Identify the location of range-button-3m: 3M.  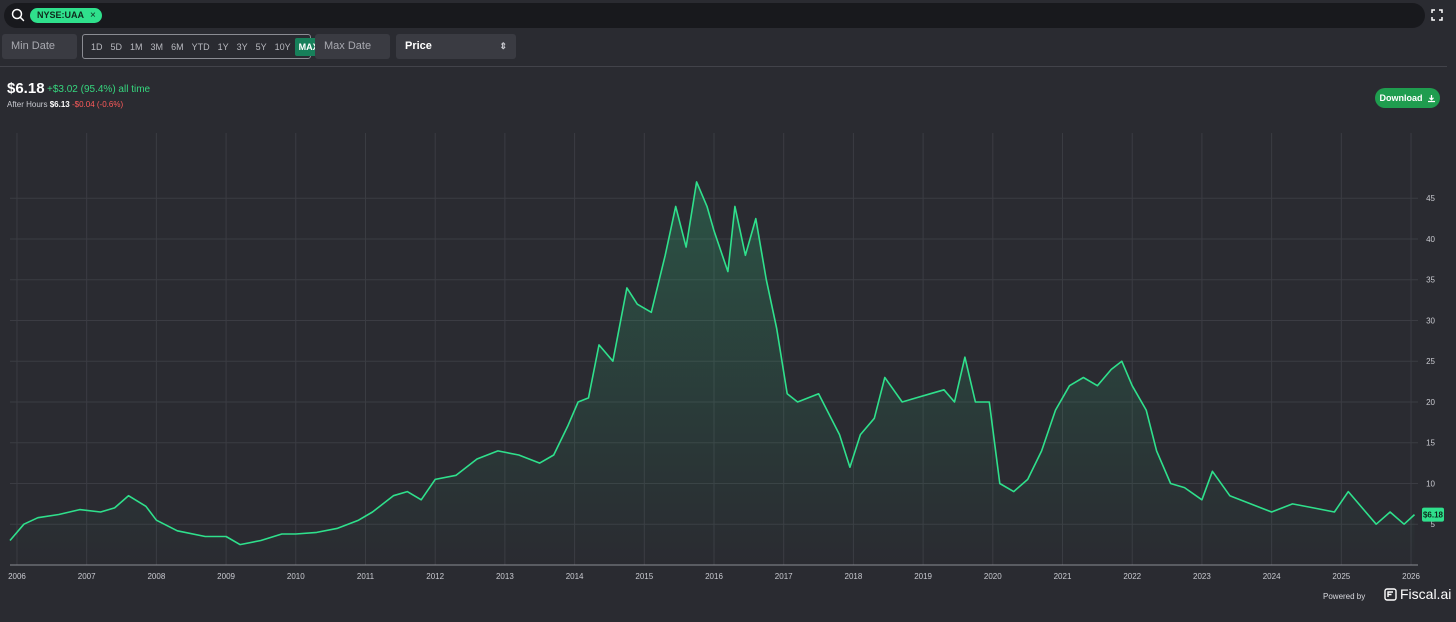
(157, 46).